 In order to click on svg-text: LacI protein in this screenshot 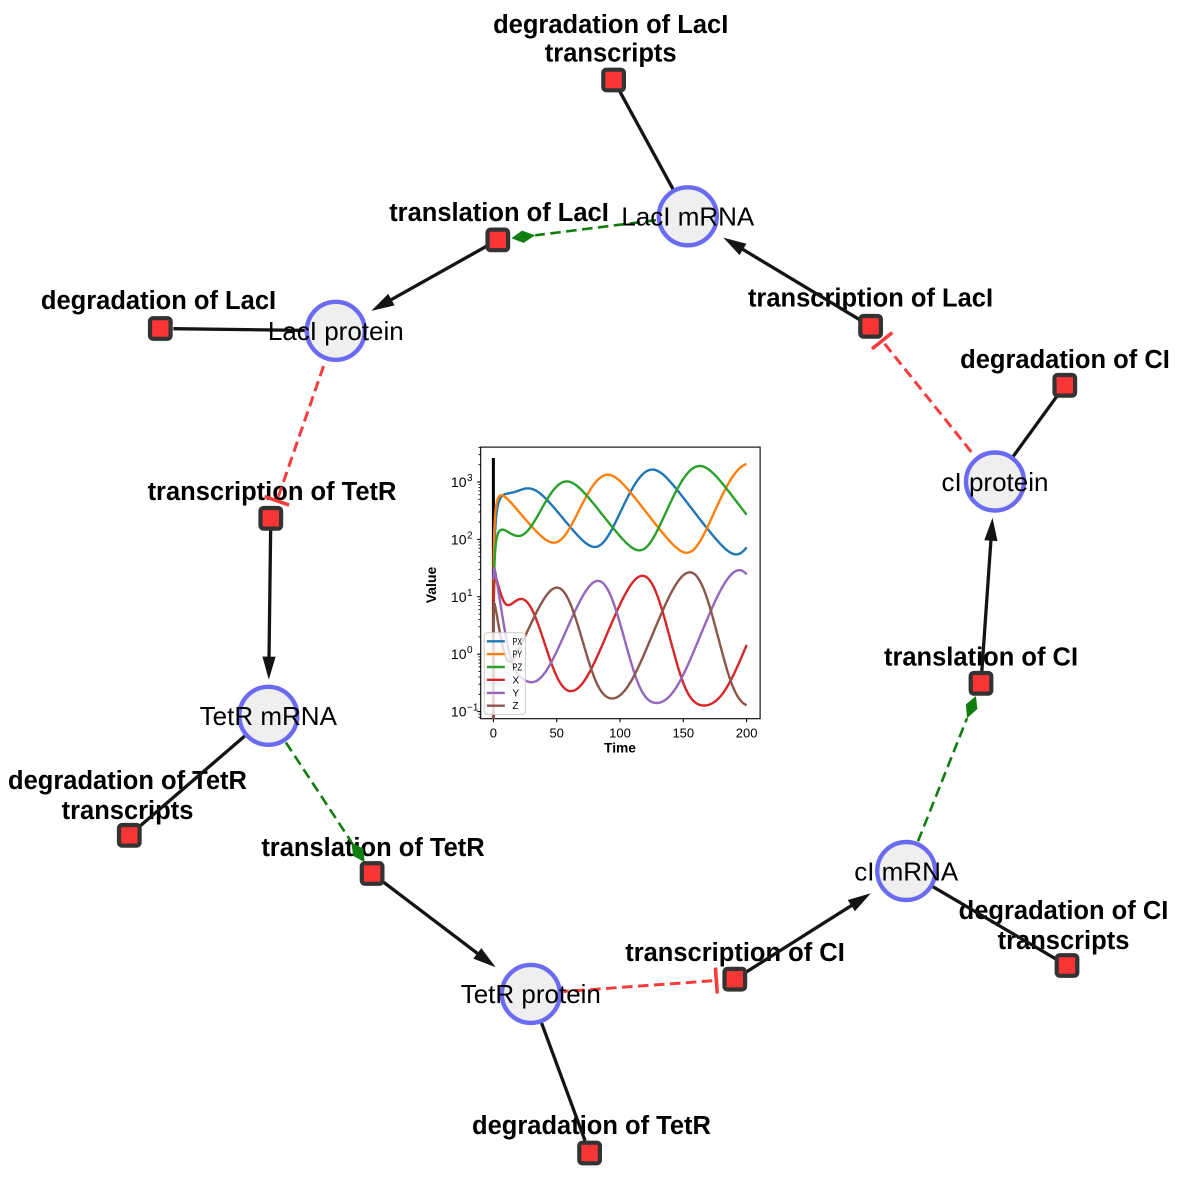, I will do `click(336, 331)`.